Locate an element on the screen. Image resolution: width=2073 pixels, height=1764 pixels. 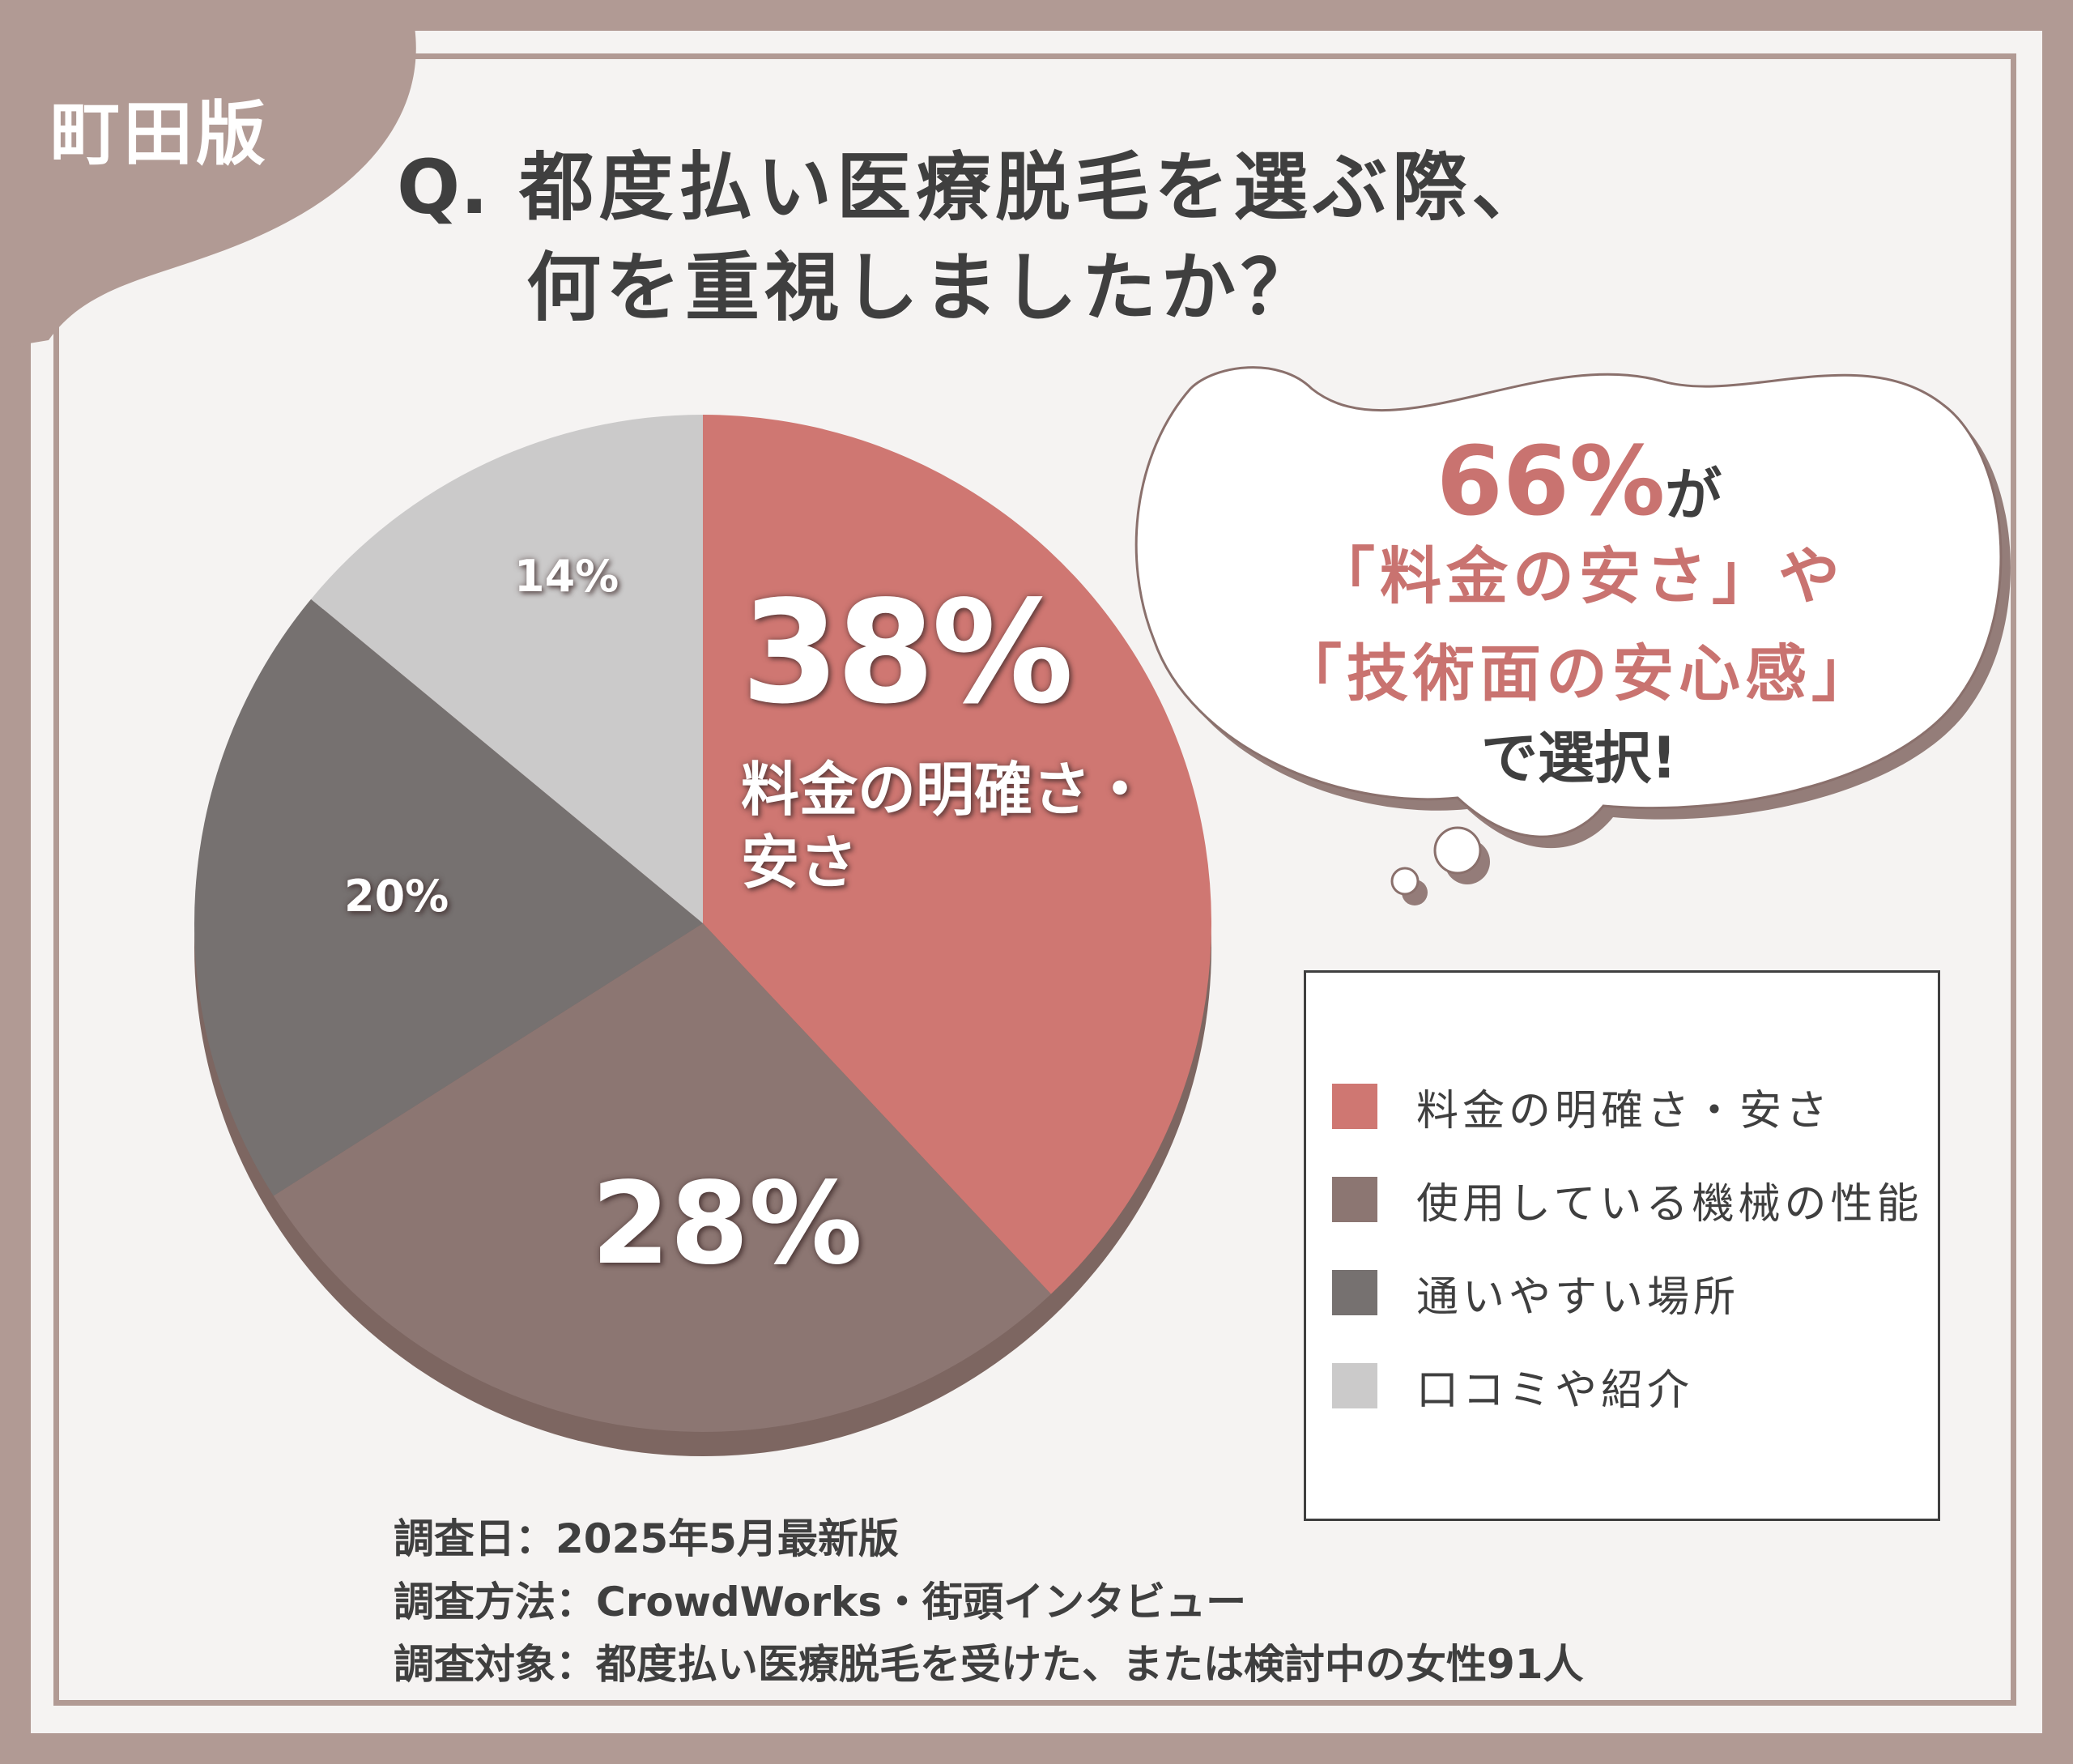
slice-label-pct-2: 28% is located at coordinates (727, 1224).